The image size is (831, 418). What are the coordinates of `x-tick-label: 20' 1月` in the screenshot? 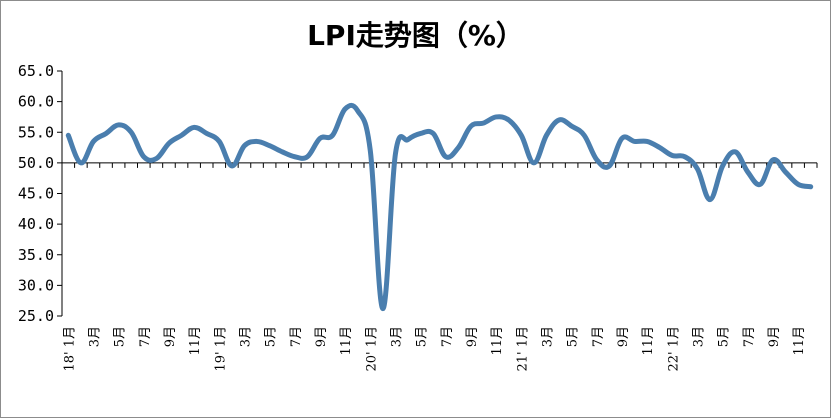 It's located at (371, 349).